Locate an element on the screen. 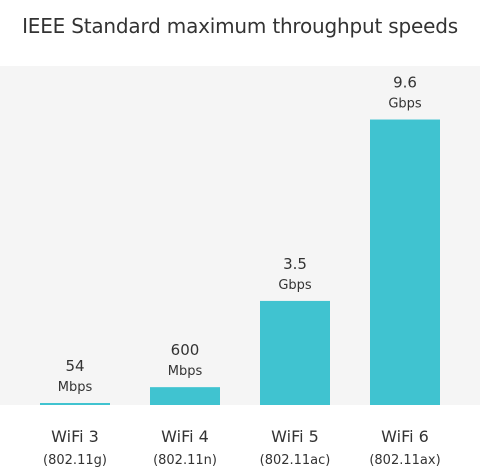  category-standard-4: (802.11ax) is located at coordinates (404, 460).